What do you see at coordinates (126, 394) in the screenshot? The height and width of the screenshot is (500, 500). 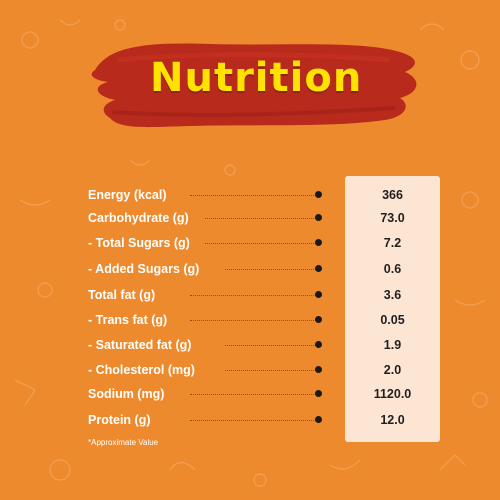 I see `row-label: Sodium (mg)` at bounding box center [126, 394].